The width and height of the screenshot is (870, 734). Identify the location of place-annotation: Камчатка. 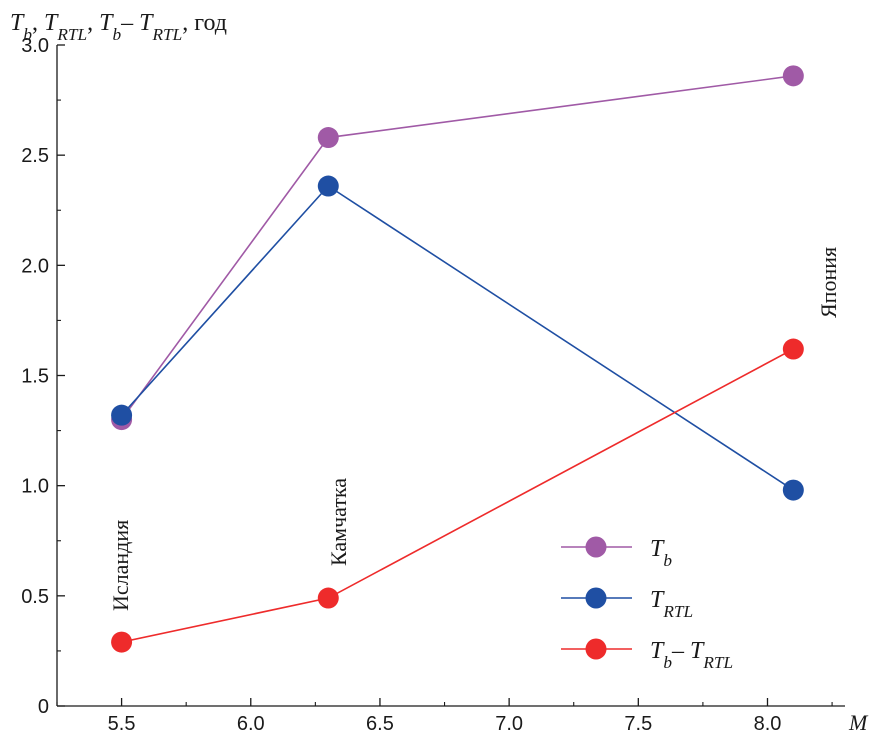
(338, 522).